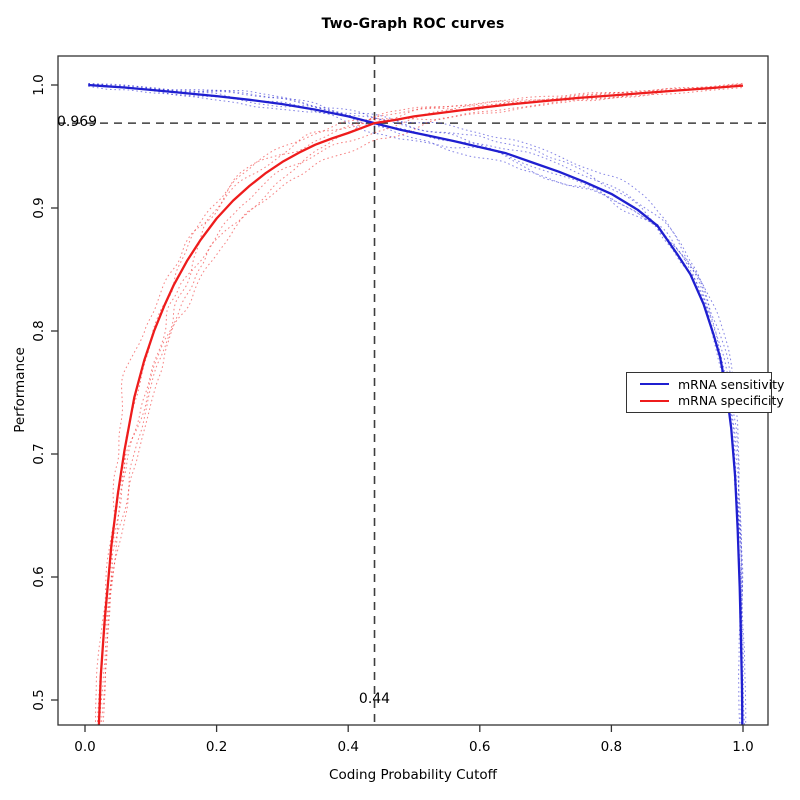 The height and width of the screenshot is (800, 800). What do you see at coordinates (413, 24) in the screenshot?
I see `chart-title: Two-Graph ROC curves` at bounding box center [413, 24].